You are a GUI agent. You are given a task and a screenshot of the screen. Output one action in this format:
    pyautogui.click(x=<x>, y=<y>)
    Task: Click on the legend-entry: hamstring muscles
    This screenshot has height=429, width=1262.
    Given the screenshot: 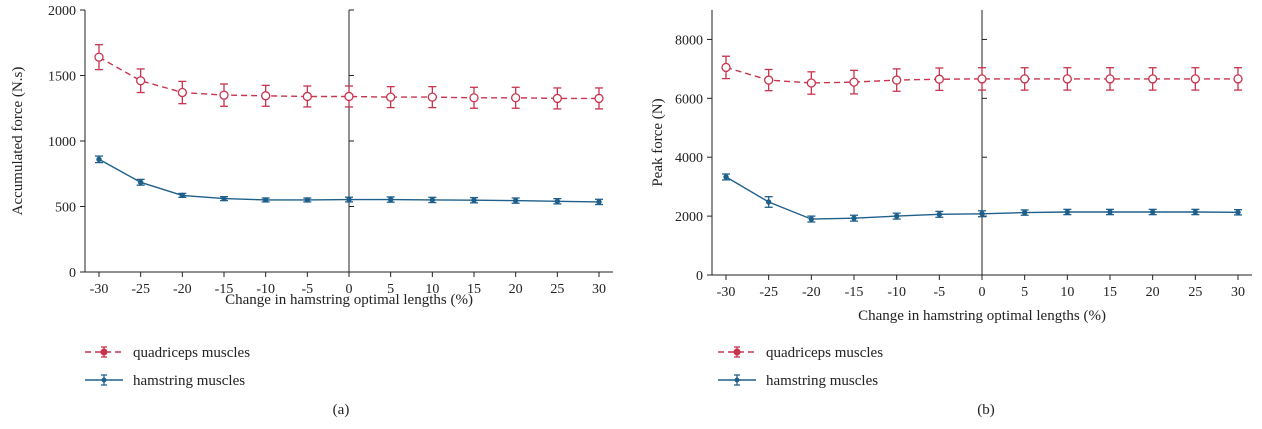 What is the action you would take?
    pyautogui.click(x=165, y=381)
    